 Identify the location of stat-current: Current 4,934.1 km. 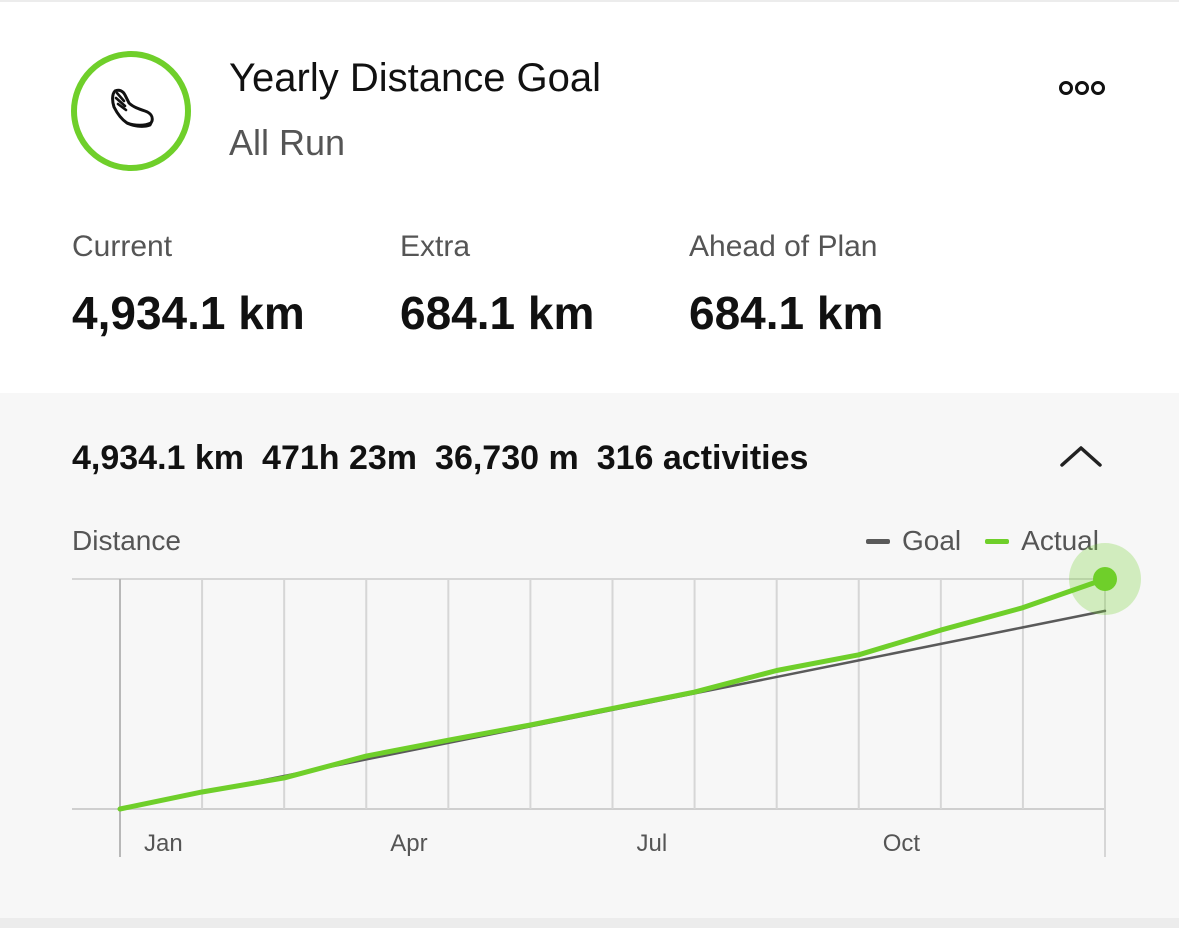
(188, 285).